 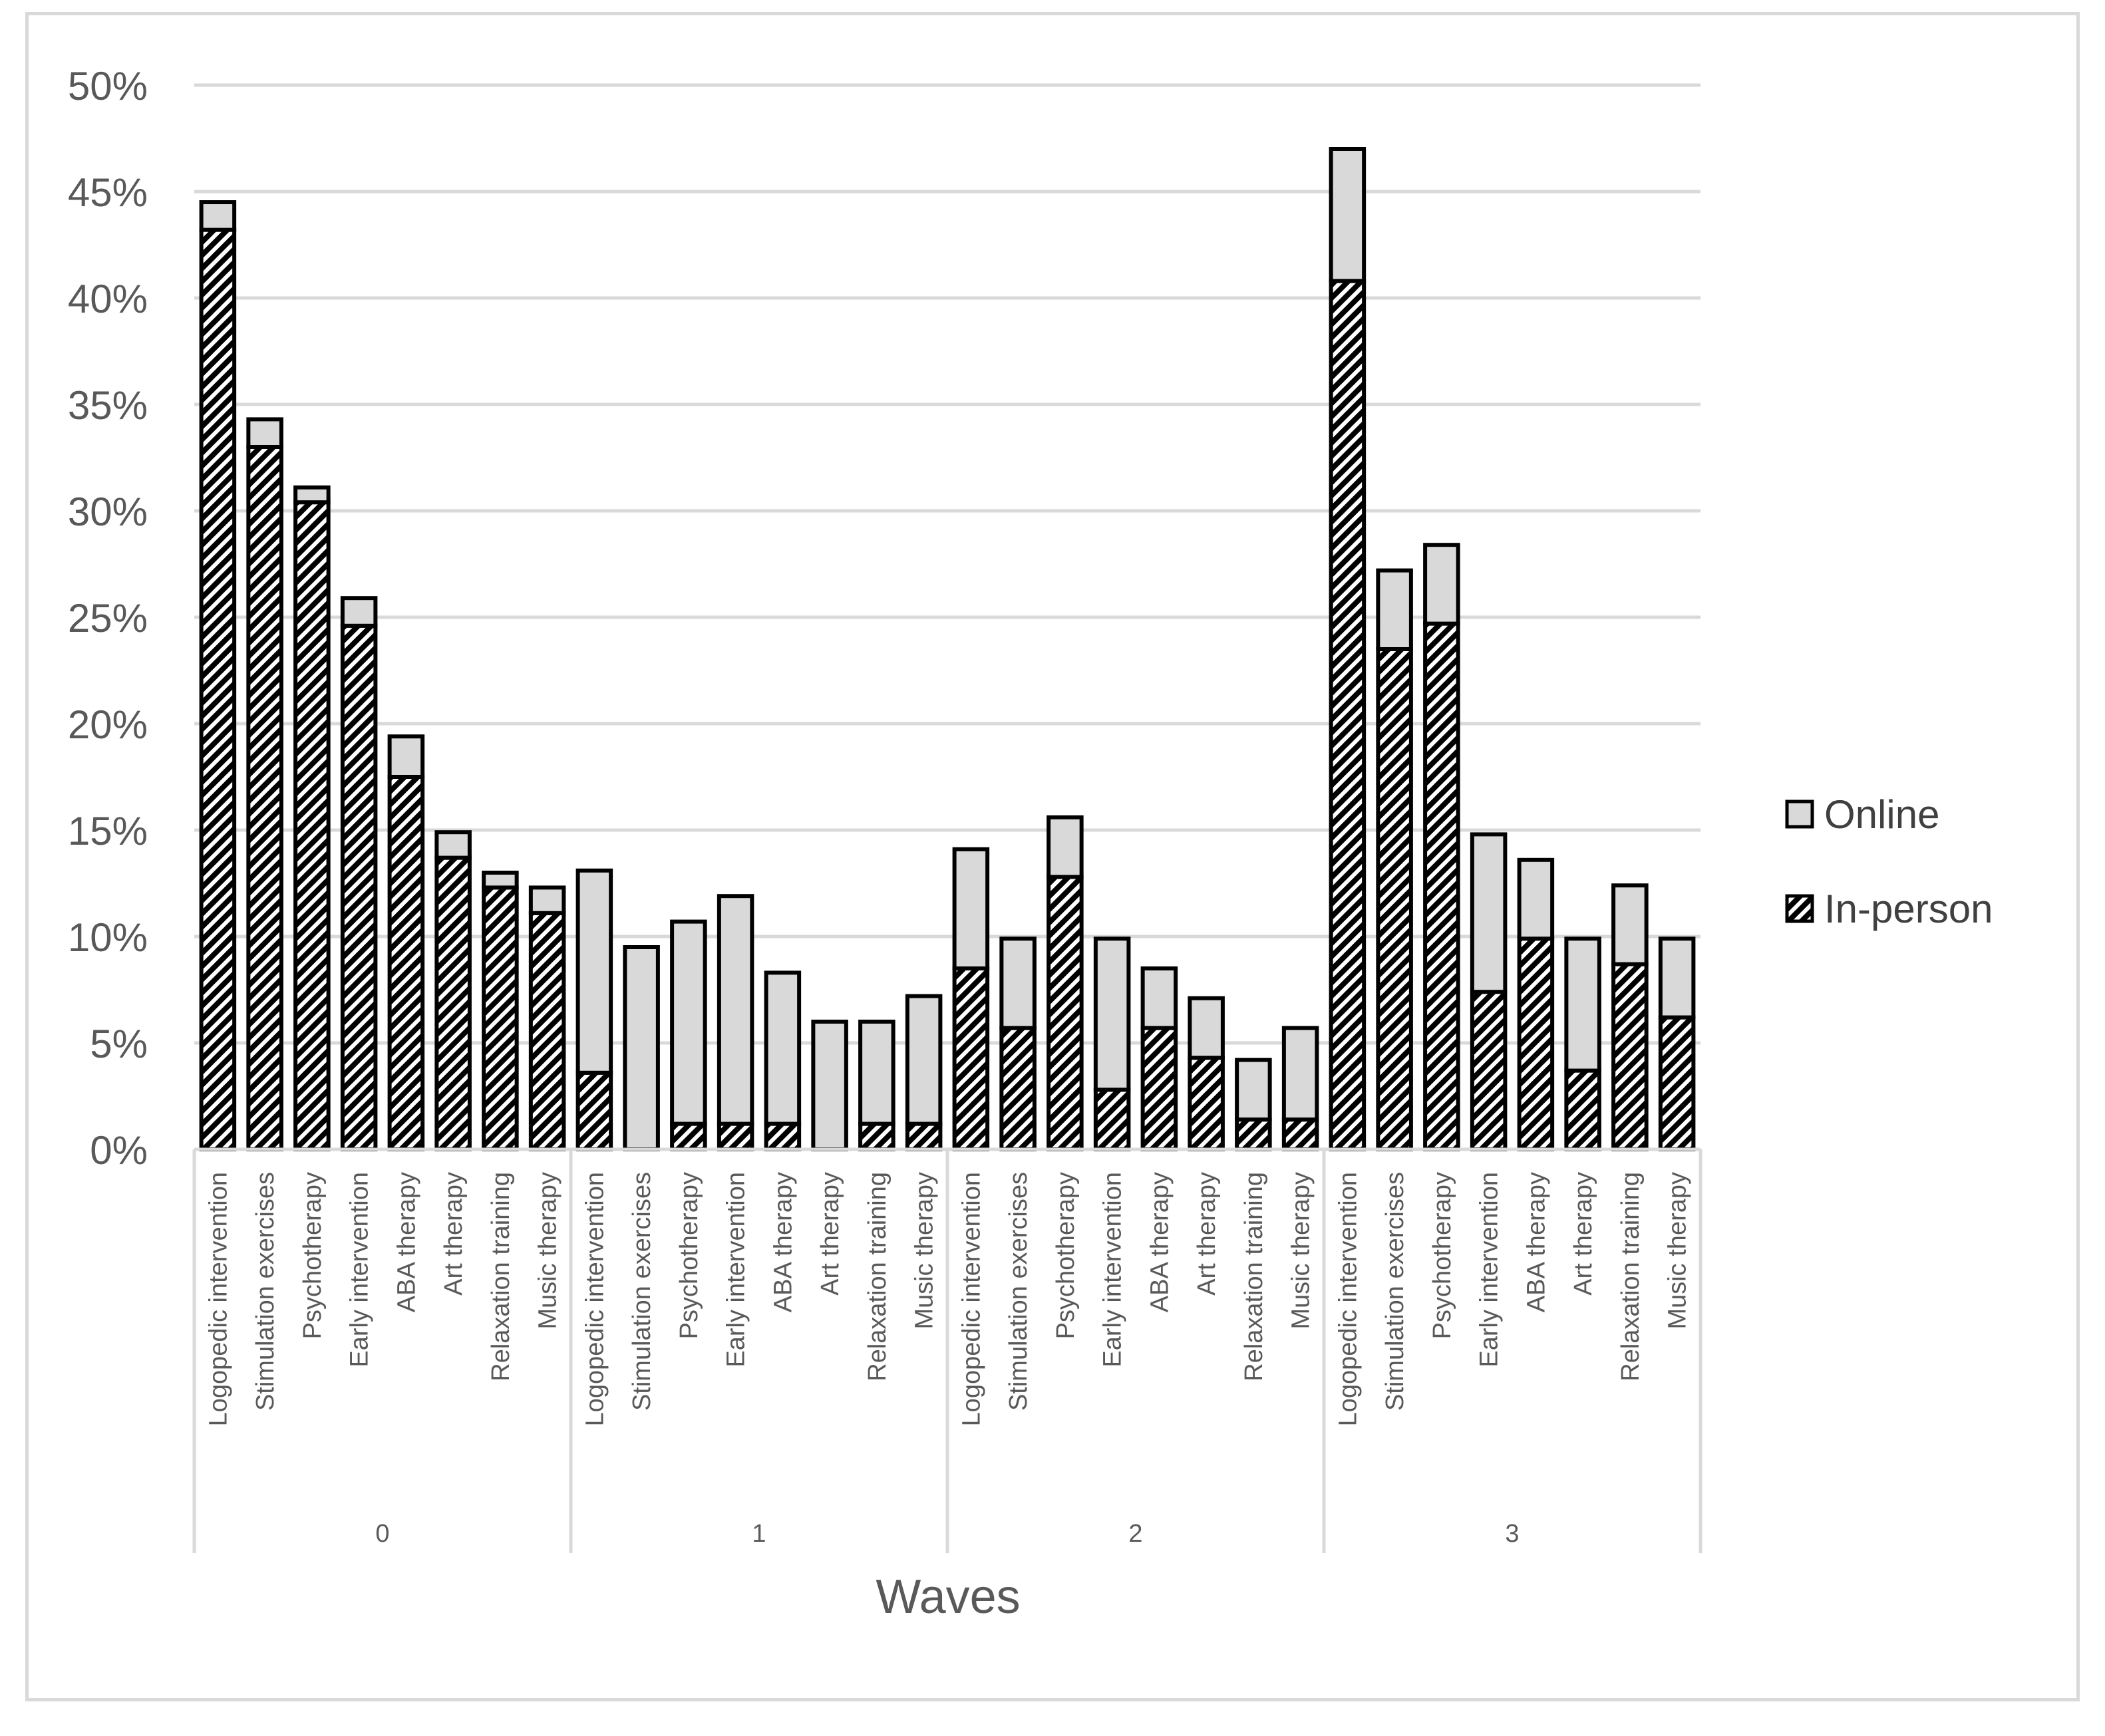 I want to click on y-tick-label: 45%, so click(x=108, y=192).